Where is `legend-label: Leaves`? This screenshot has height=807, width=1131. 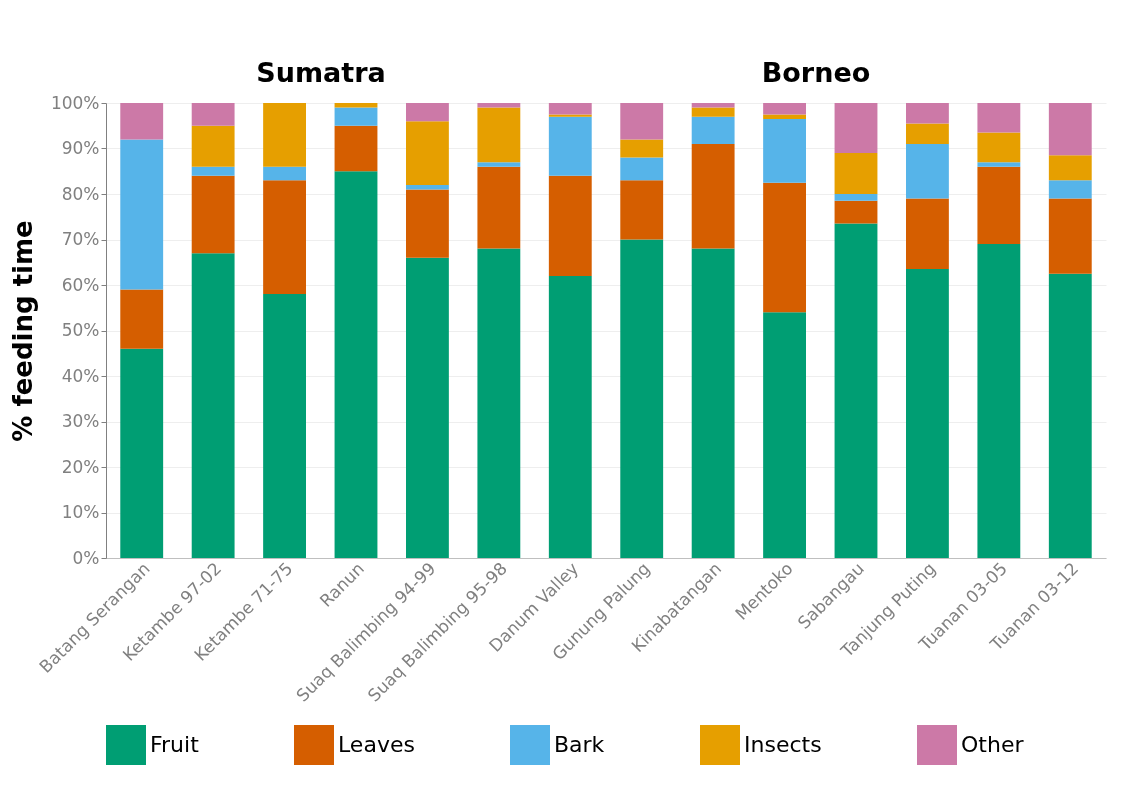
legend-label: Leaves is located at coordinates (376, 744).